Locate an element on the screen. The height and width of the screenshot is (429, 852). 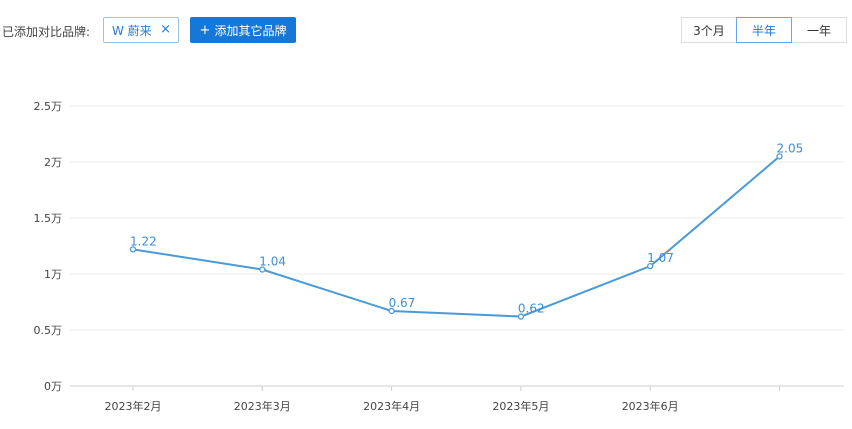
data-label: 2.05 is located at coordinates (790, 148).